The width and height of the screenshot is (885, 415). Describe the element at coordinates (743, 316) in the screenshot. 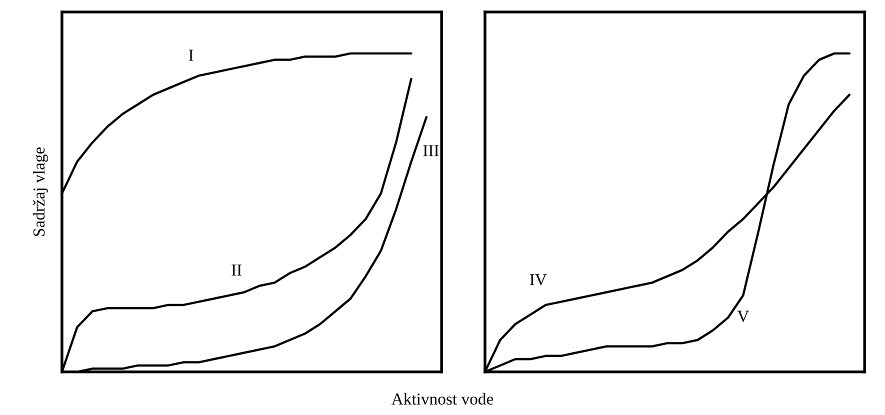

I see `series-label: V` at that location.